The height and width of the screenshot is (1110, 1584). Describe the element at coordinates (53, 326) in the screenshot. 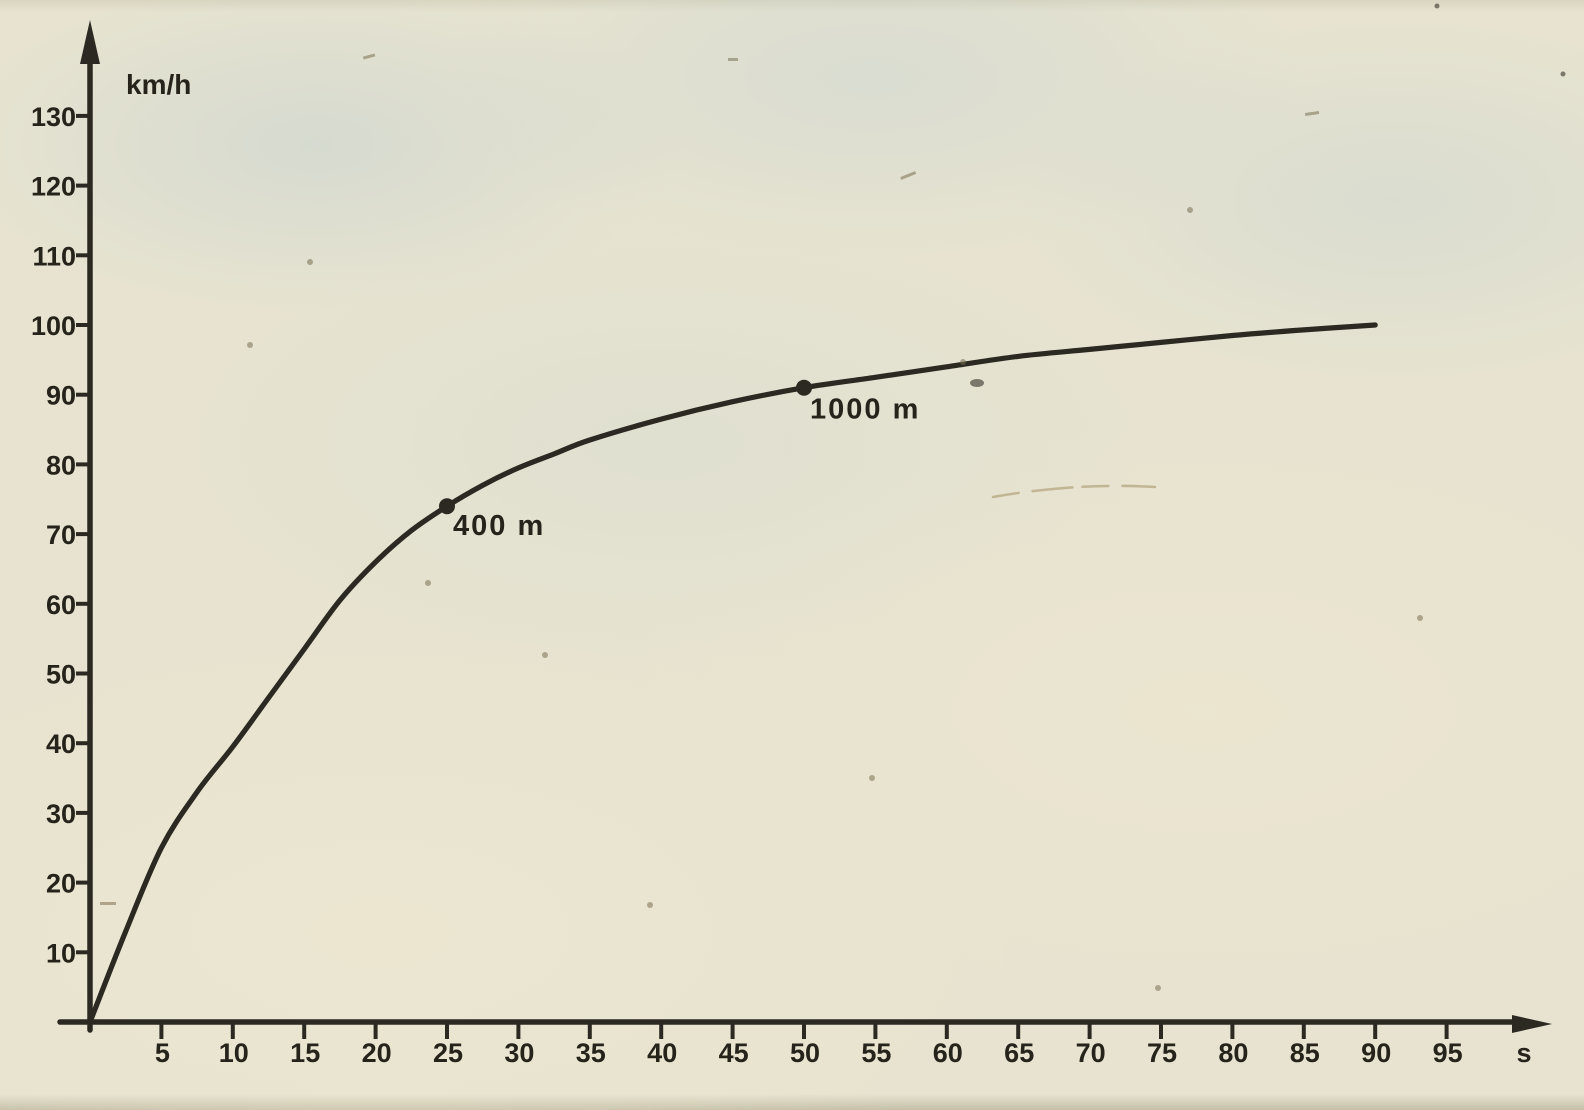

I see `y-tick-label: 100` at that location.